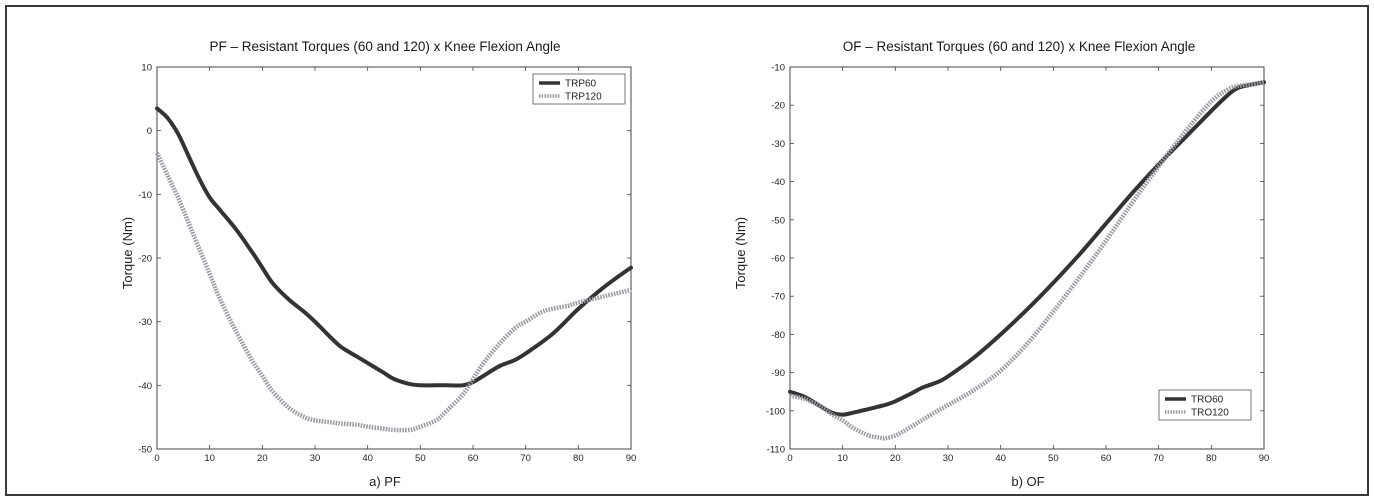  I want to click on y-tick-label: -90, so click(778, 373).